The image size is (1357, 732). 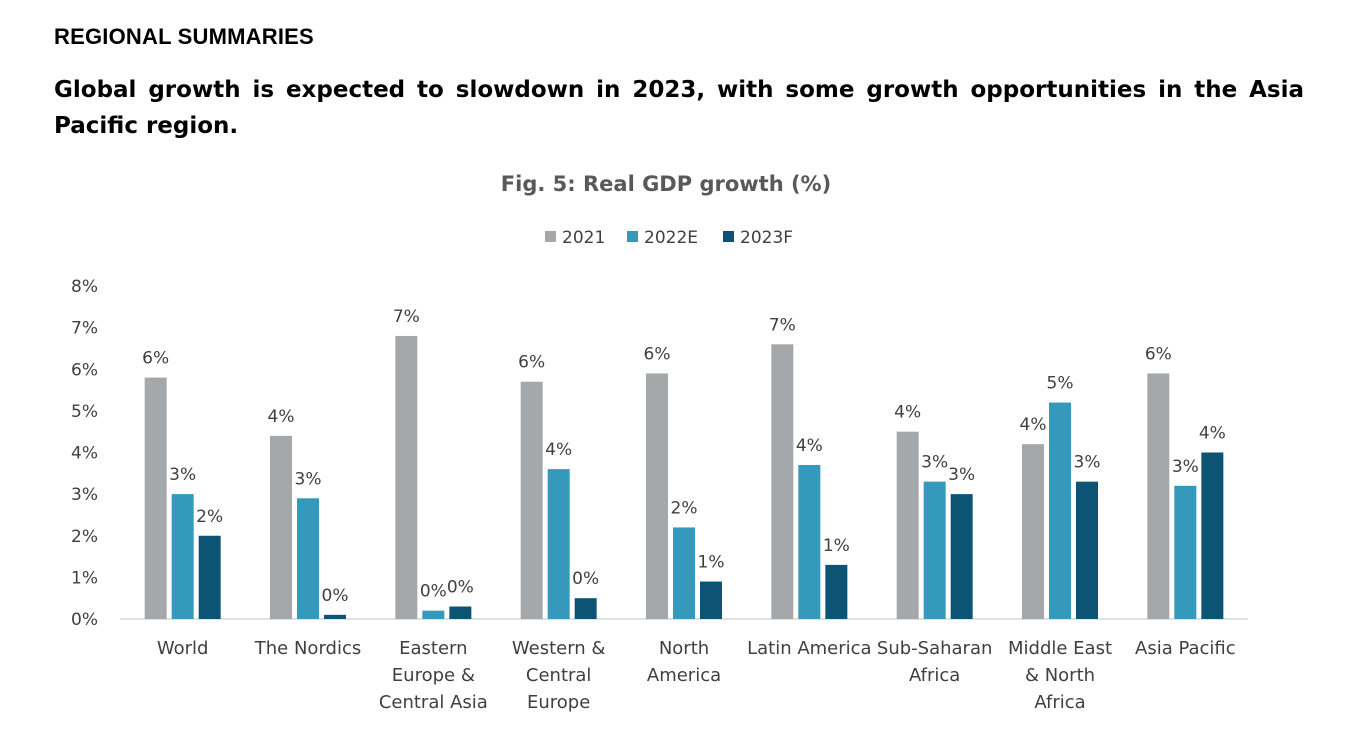 I want to click on section-heading: REGIONAL SUMMARIES, so click(x=184, y=36).